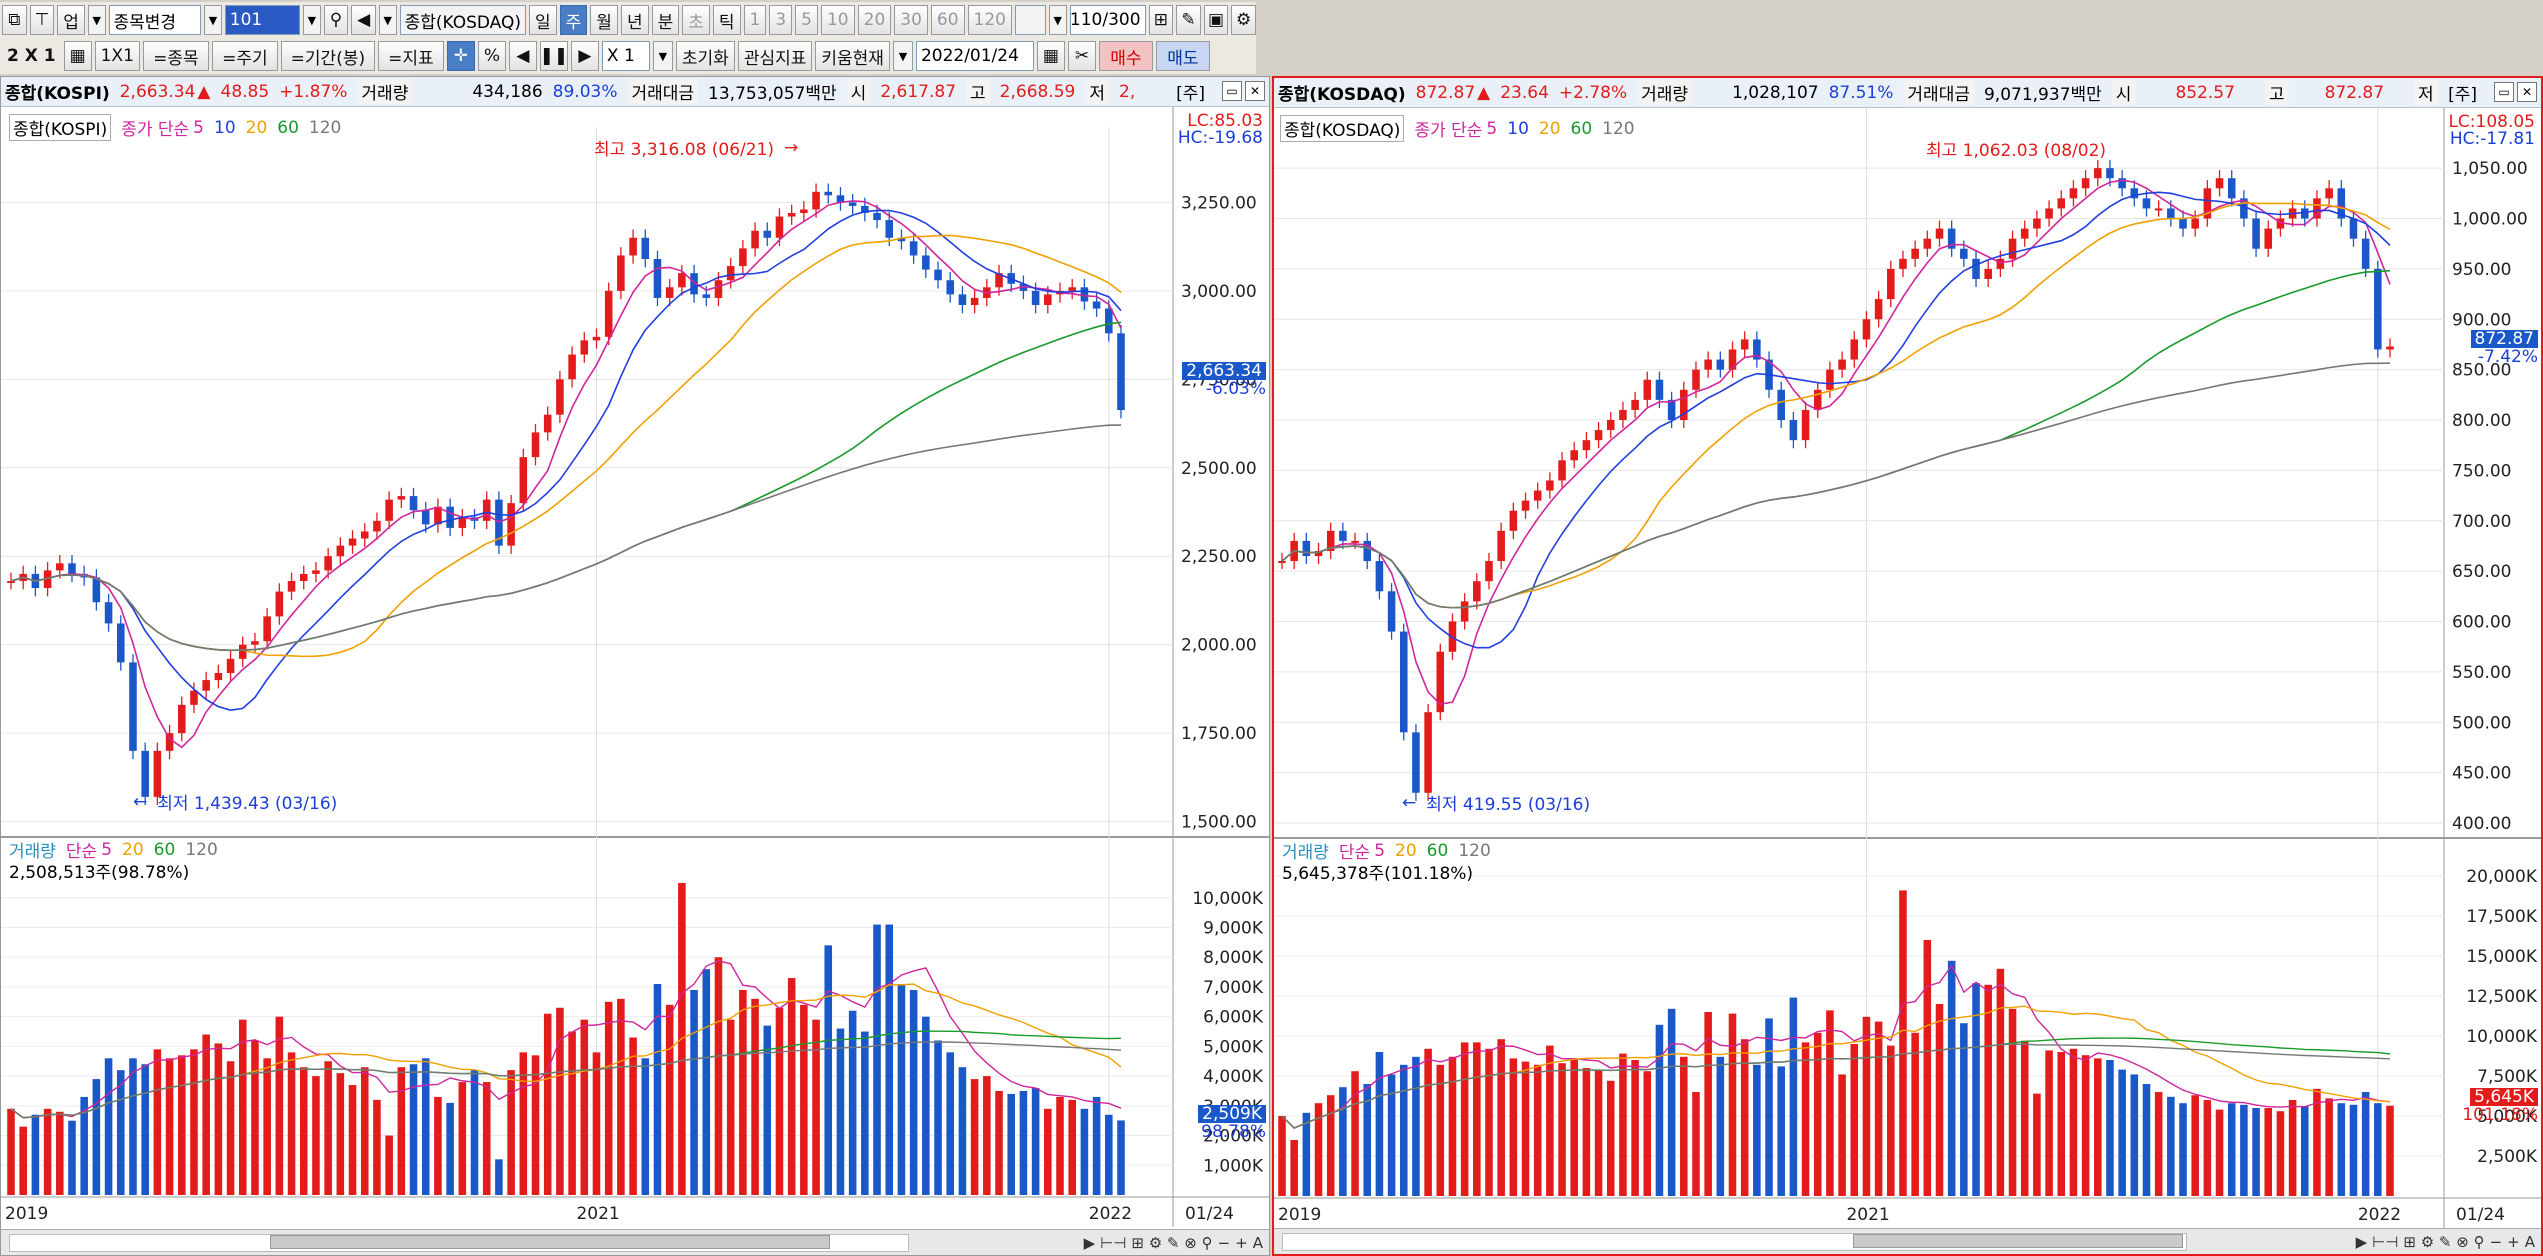 The height and width of the screenshot is (1256, 2543). Describe the element at coordinates (336, 20) in the screenshot. I see `search-icon: ⚲` at that location.